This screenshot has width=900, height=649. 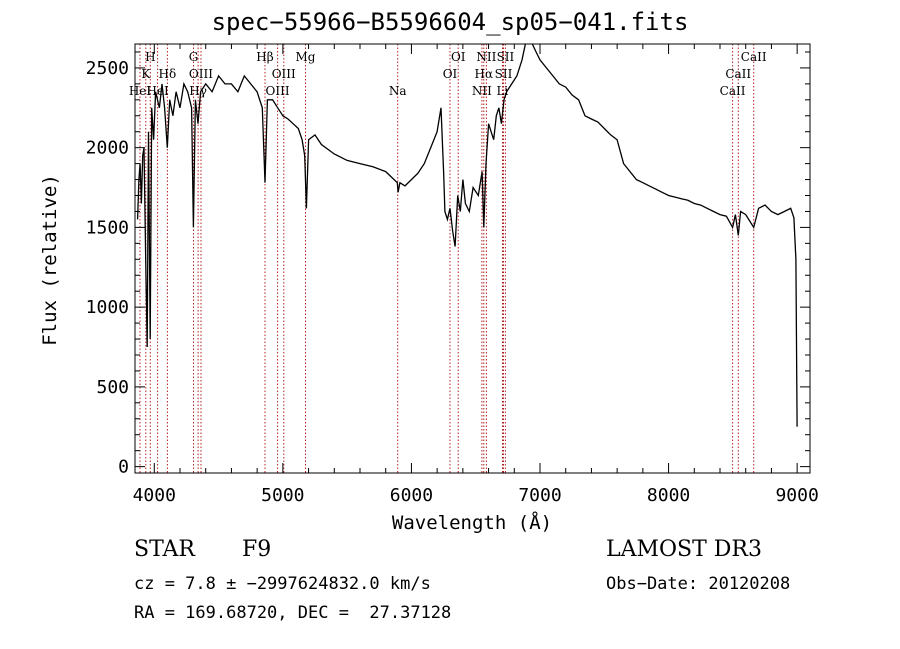 What do you see at coordinates (293, 613) in the screenshot?
I see `coordinates-readout: RA = 169.68720, DEC = 27.37128` at bounding box center [293, 613].